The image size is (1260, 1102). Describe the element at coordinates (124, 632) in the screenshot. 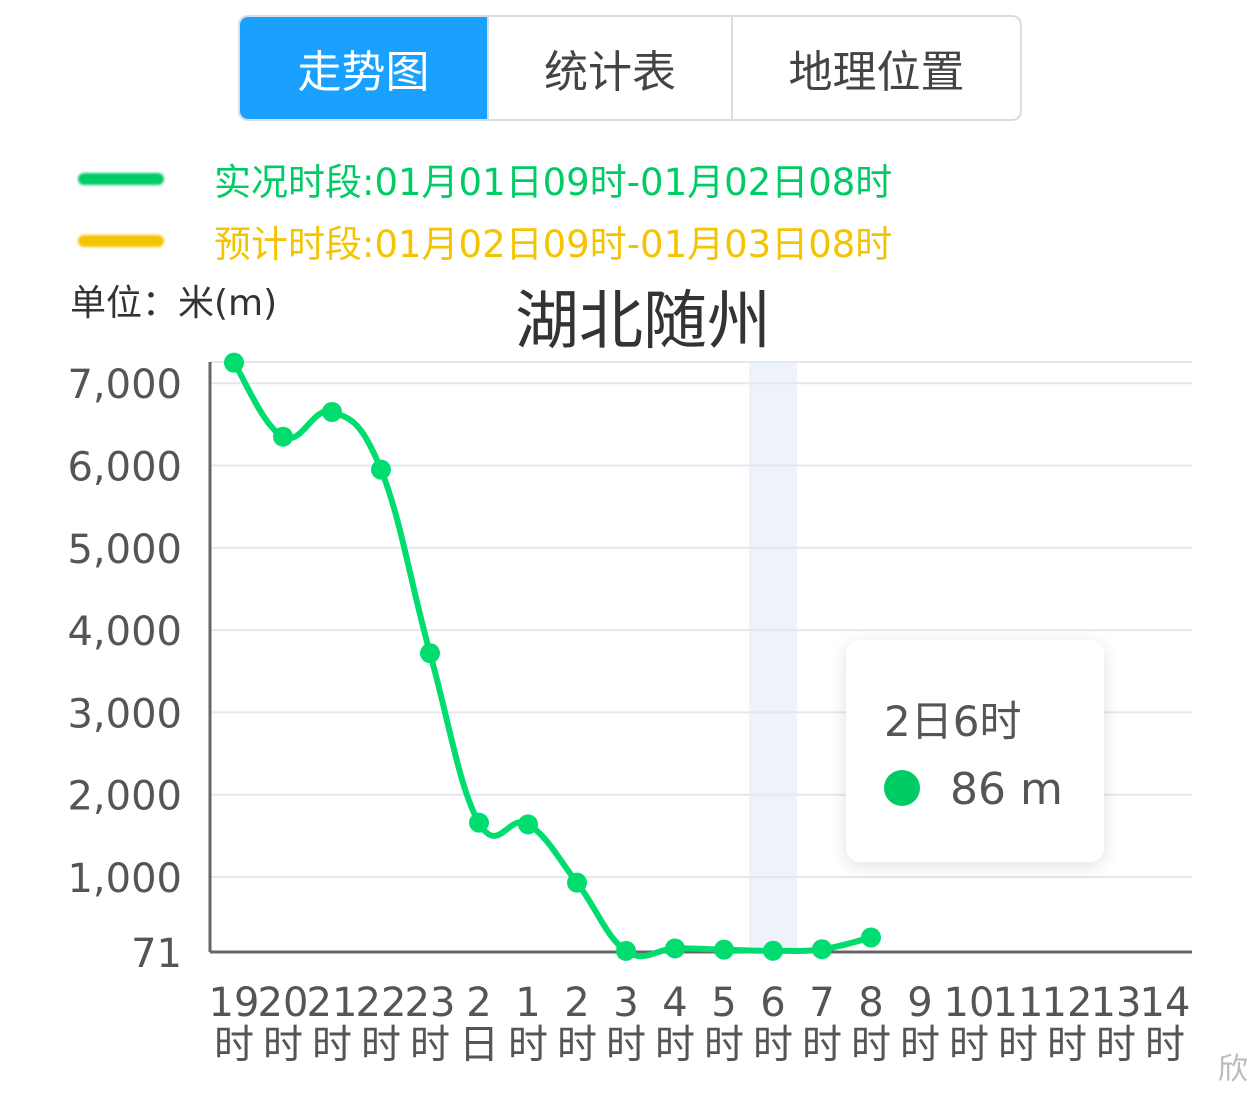

I see `y-tick-label: 4,000` at that location.